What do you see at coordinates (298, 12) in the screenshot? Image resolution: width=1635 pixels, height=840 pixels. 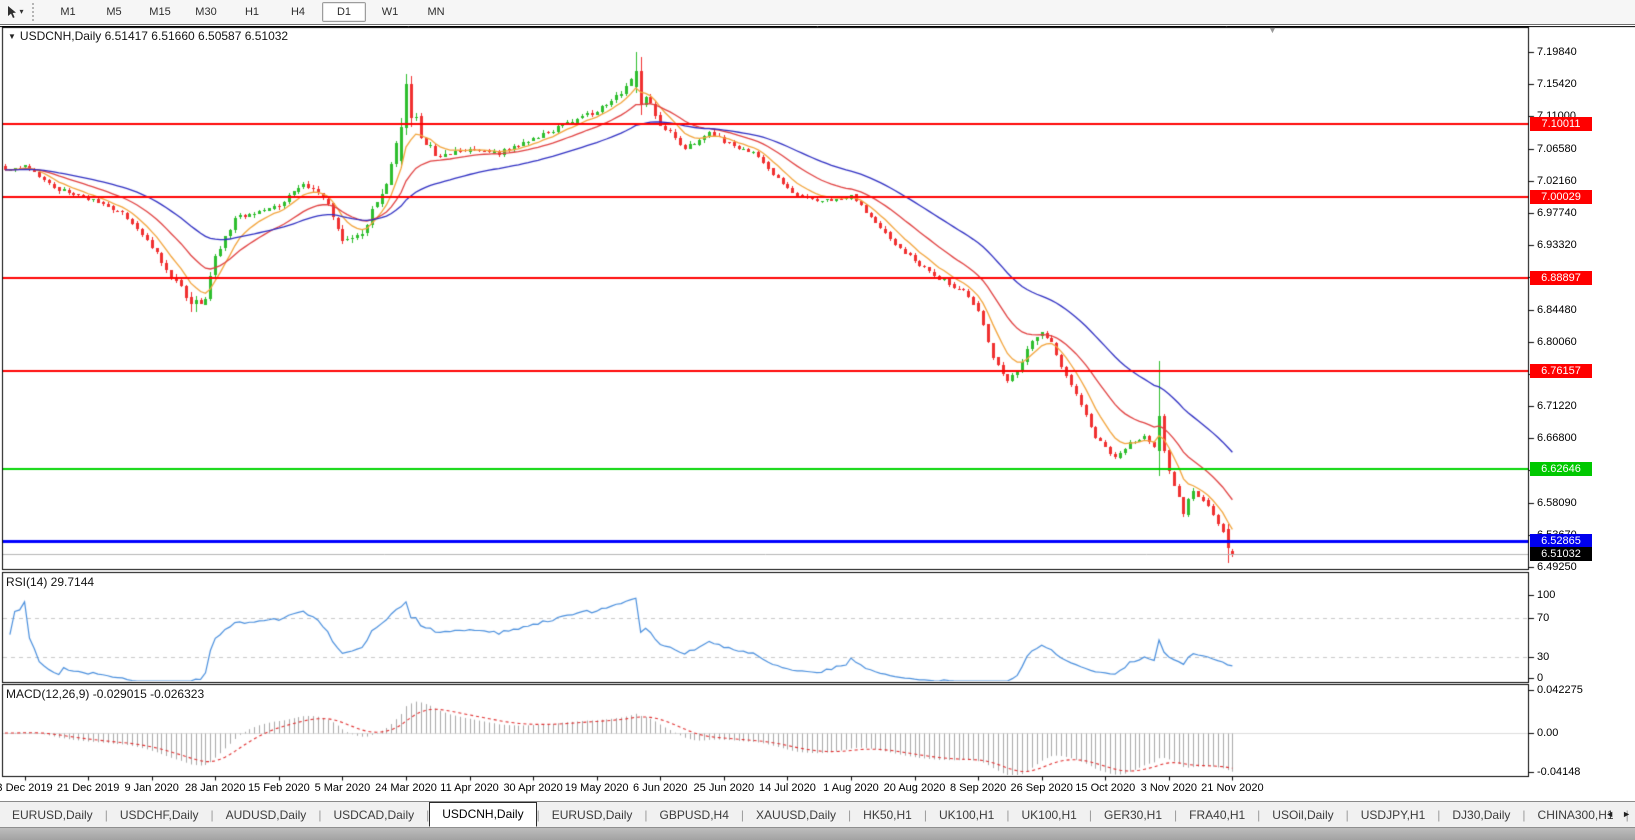 I see `timeframe-button-H4: H4` at bounding box center [298, 12].